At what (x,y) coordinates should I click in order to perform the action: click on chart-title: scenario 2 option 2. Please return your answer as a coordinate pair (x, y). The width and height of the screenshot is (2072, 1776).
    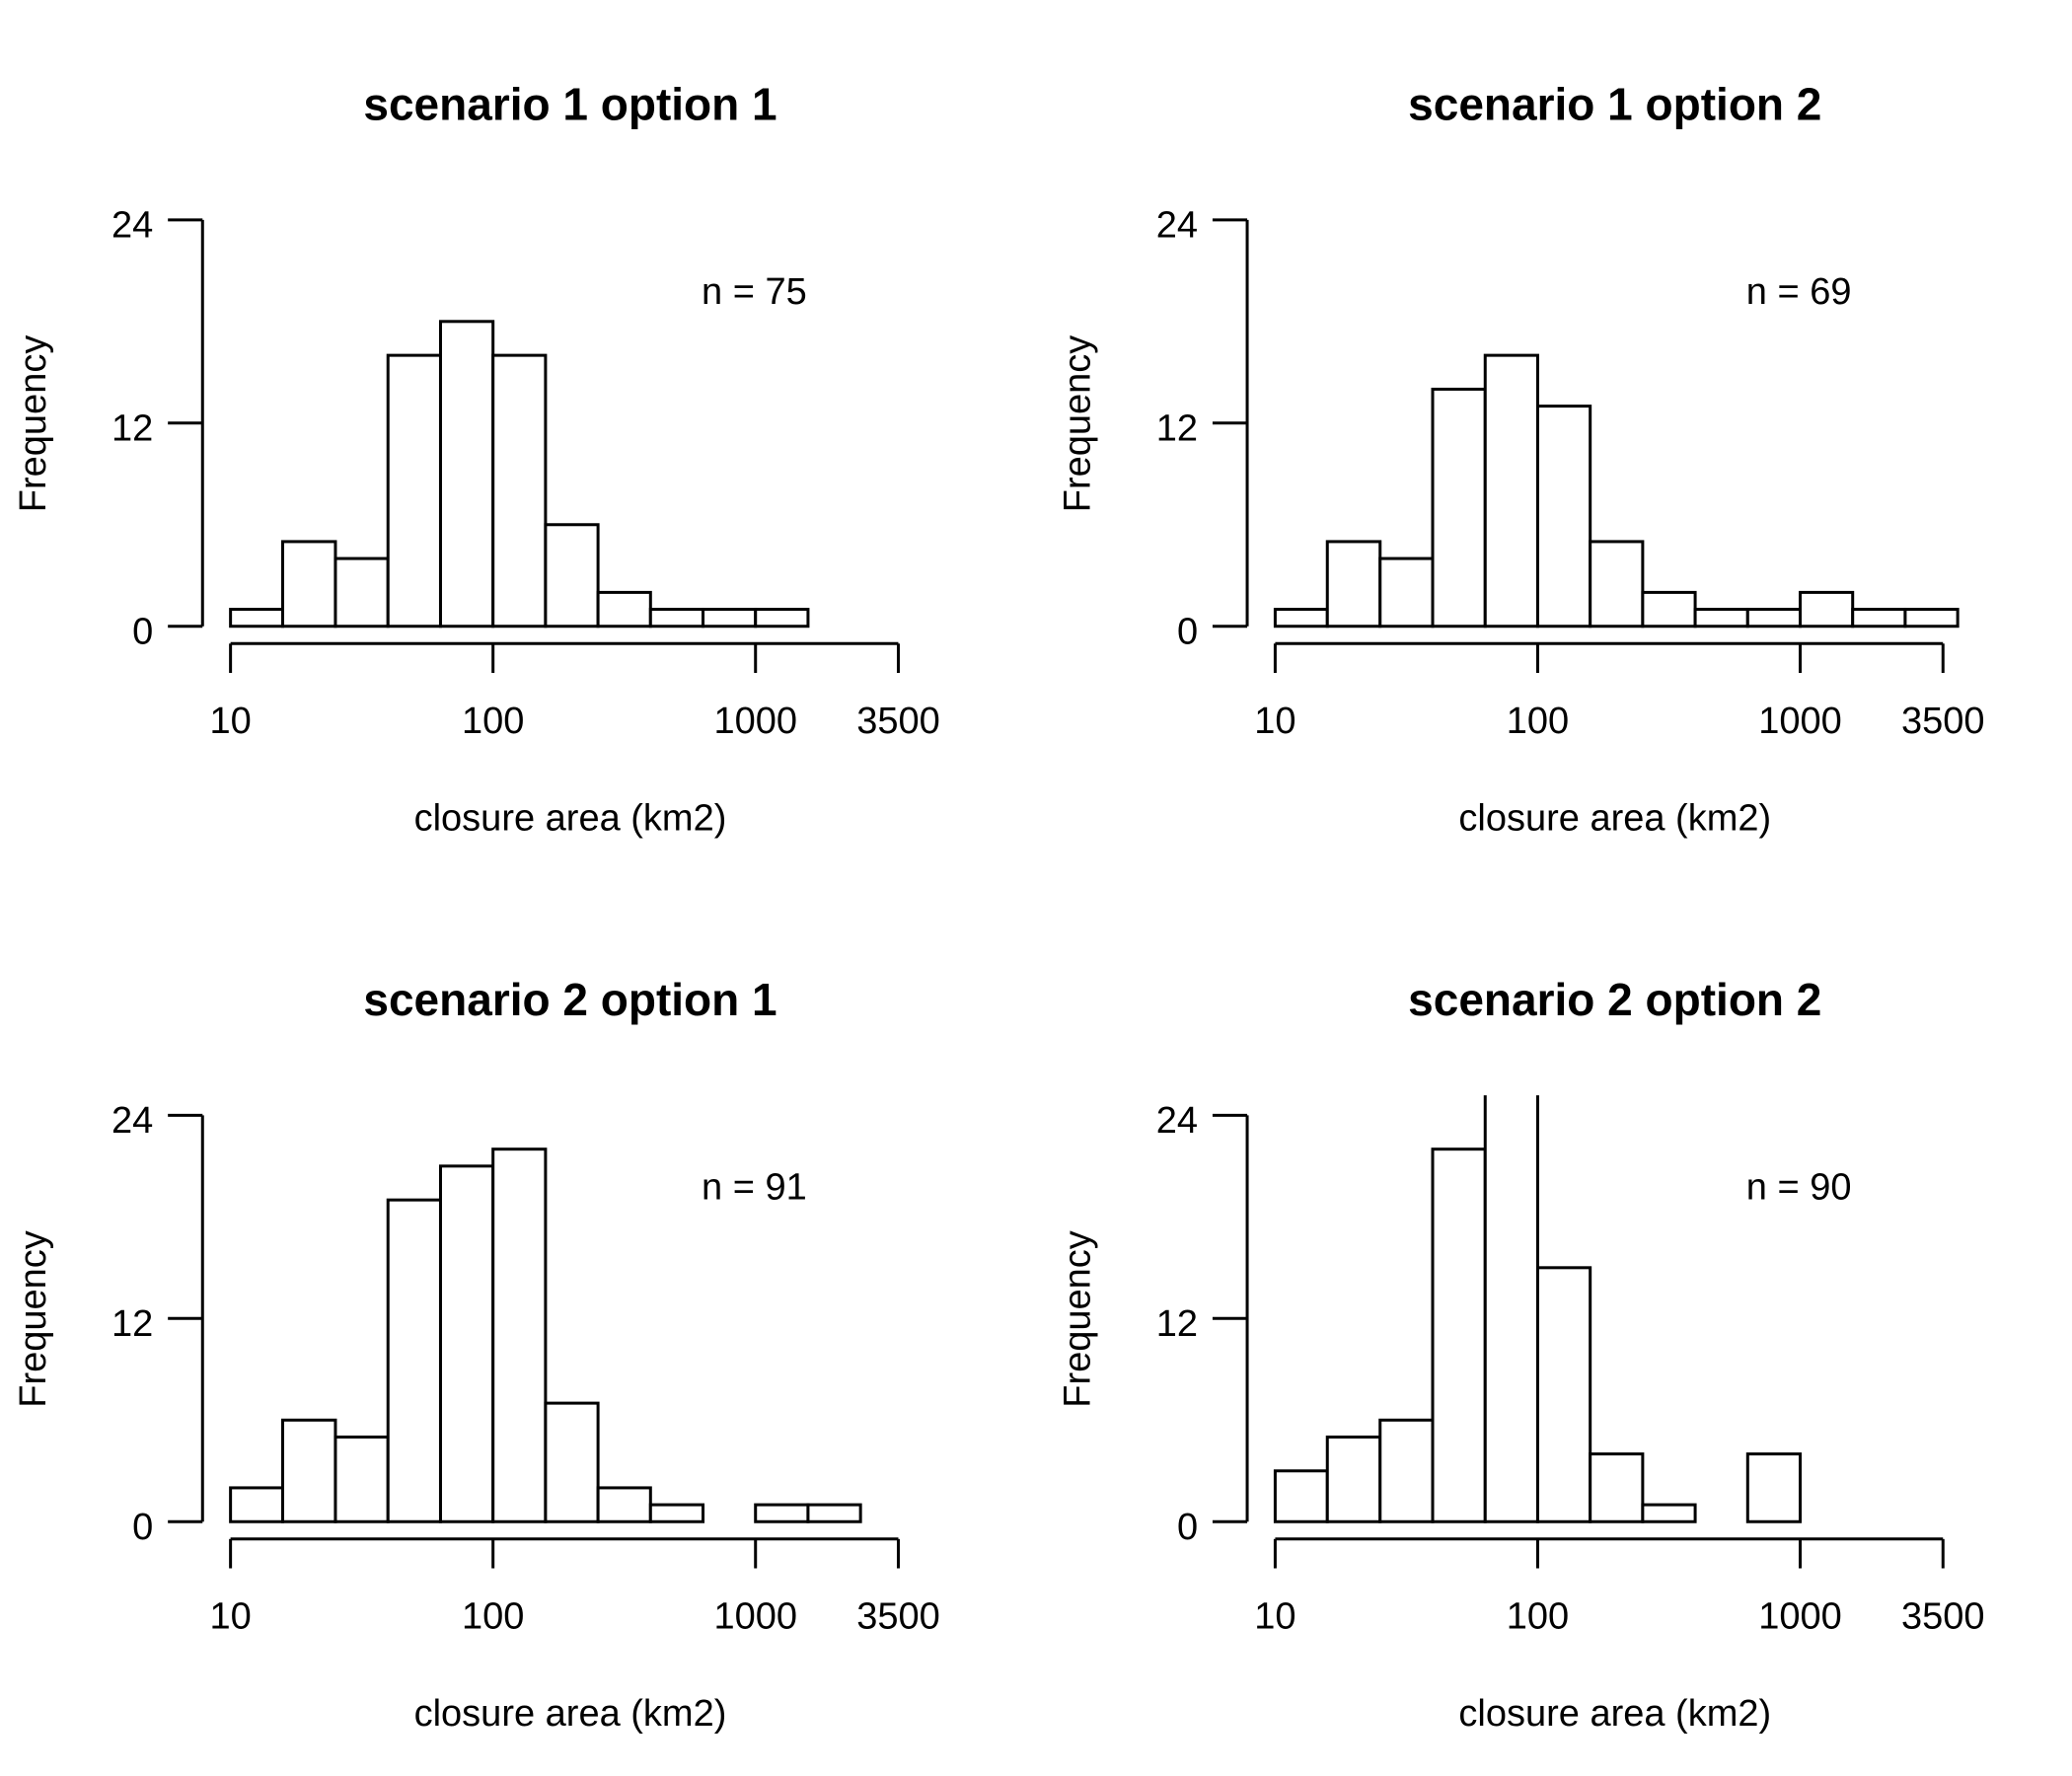
    Looking at the image, I should click on (1615, 1000).